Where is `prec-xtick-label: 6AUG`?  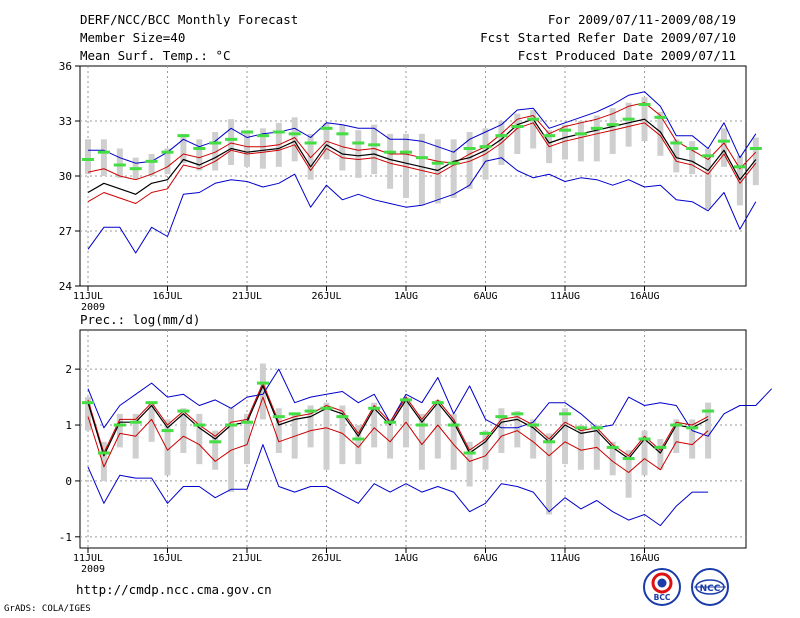 prec-xtick-label: 6AUG is located at coordinates (485, 558).